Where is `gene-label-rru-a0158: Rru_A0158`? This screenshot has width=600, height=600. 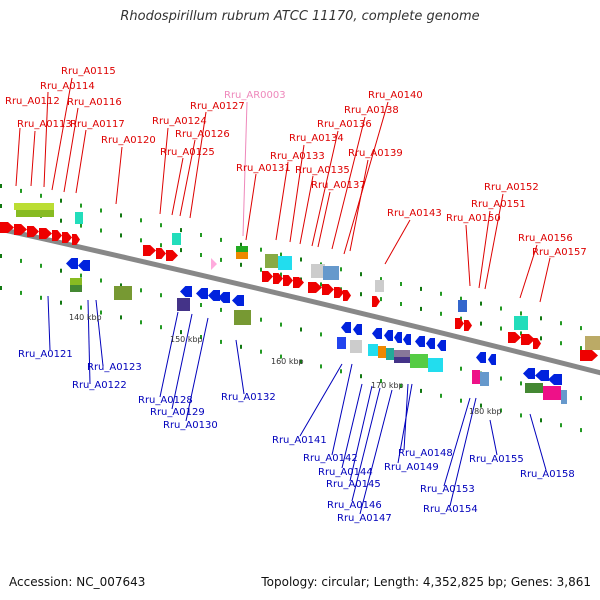
gene-label-rru-a0158: Rru_A0158 is located at coordinates (547, 474).